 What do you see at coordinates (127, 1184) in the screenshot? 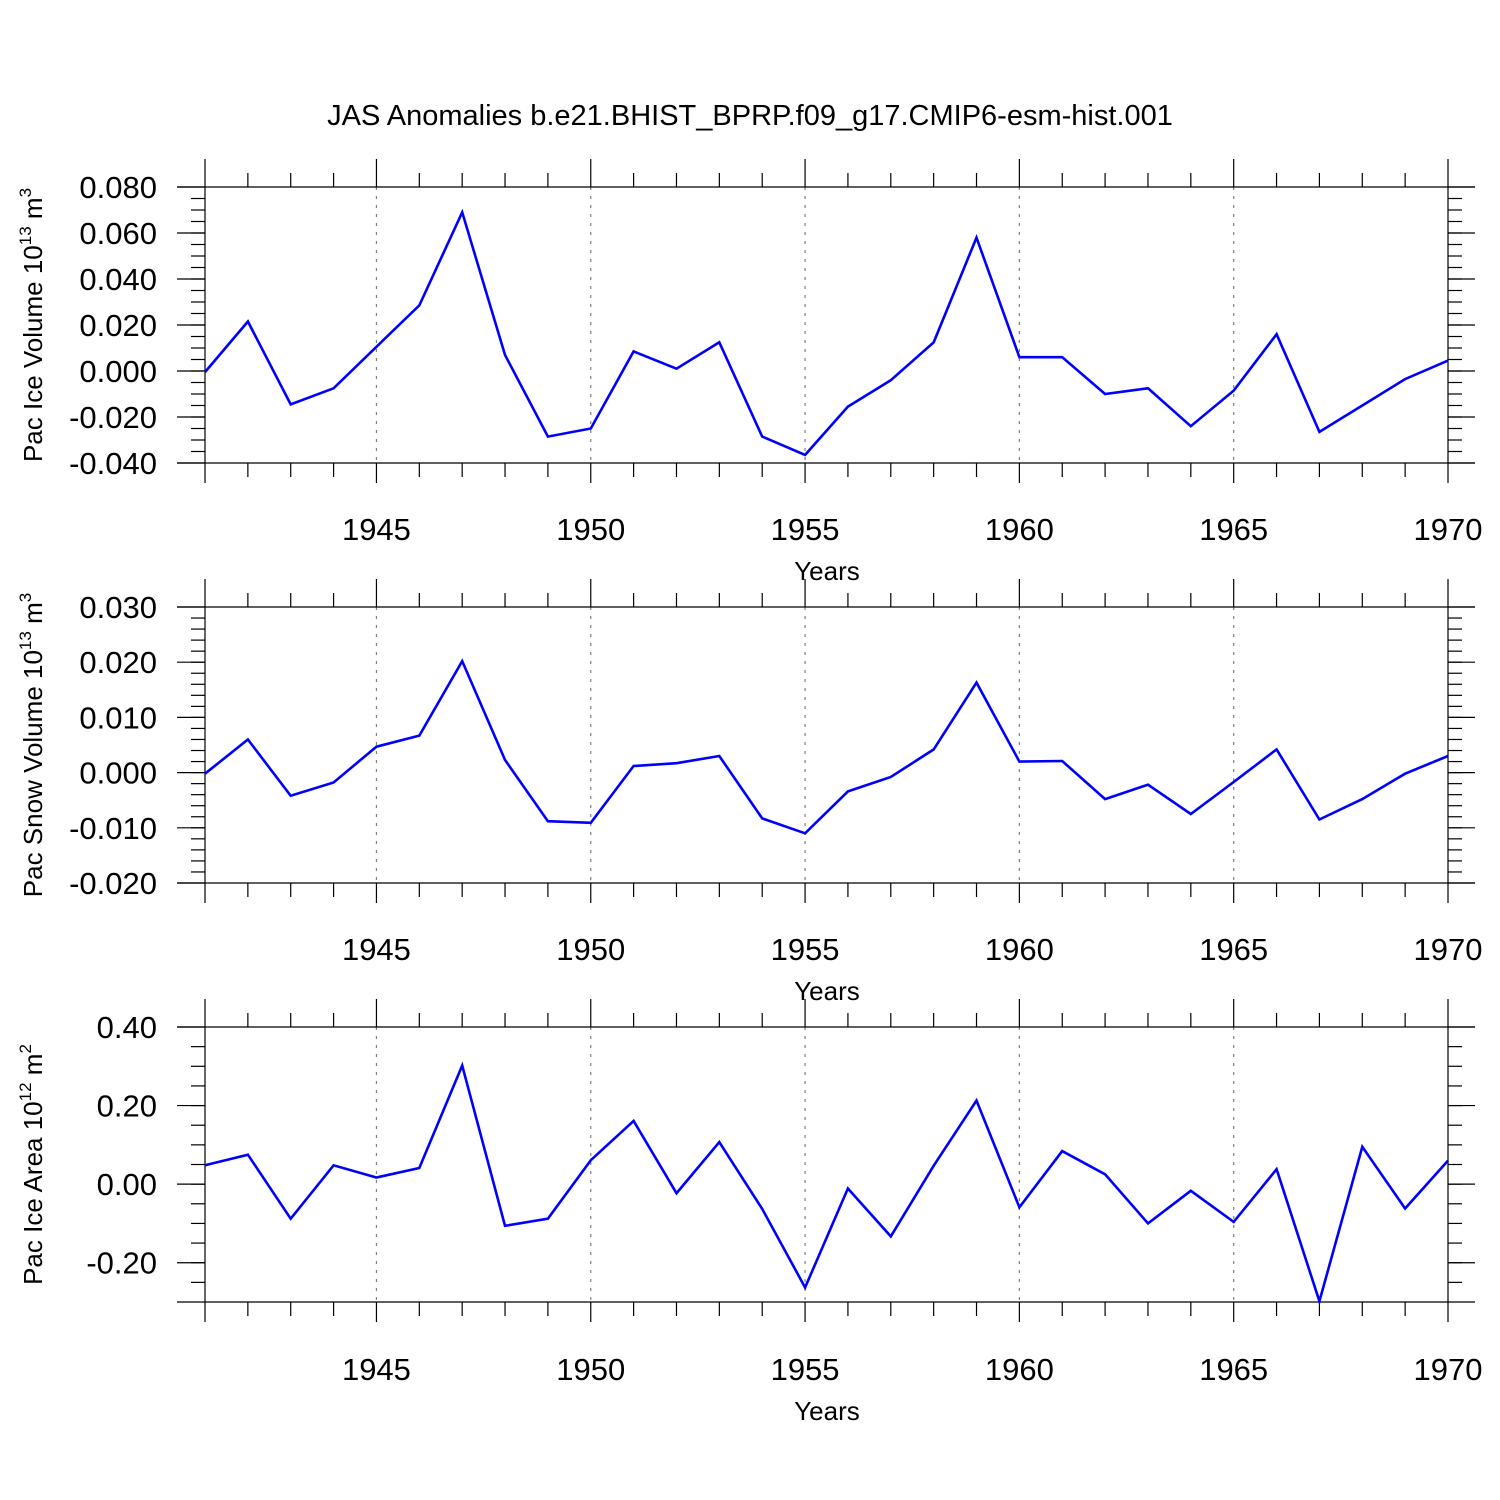
I see `y-tick-label: 0.00` at bounding box center [127, 1184].